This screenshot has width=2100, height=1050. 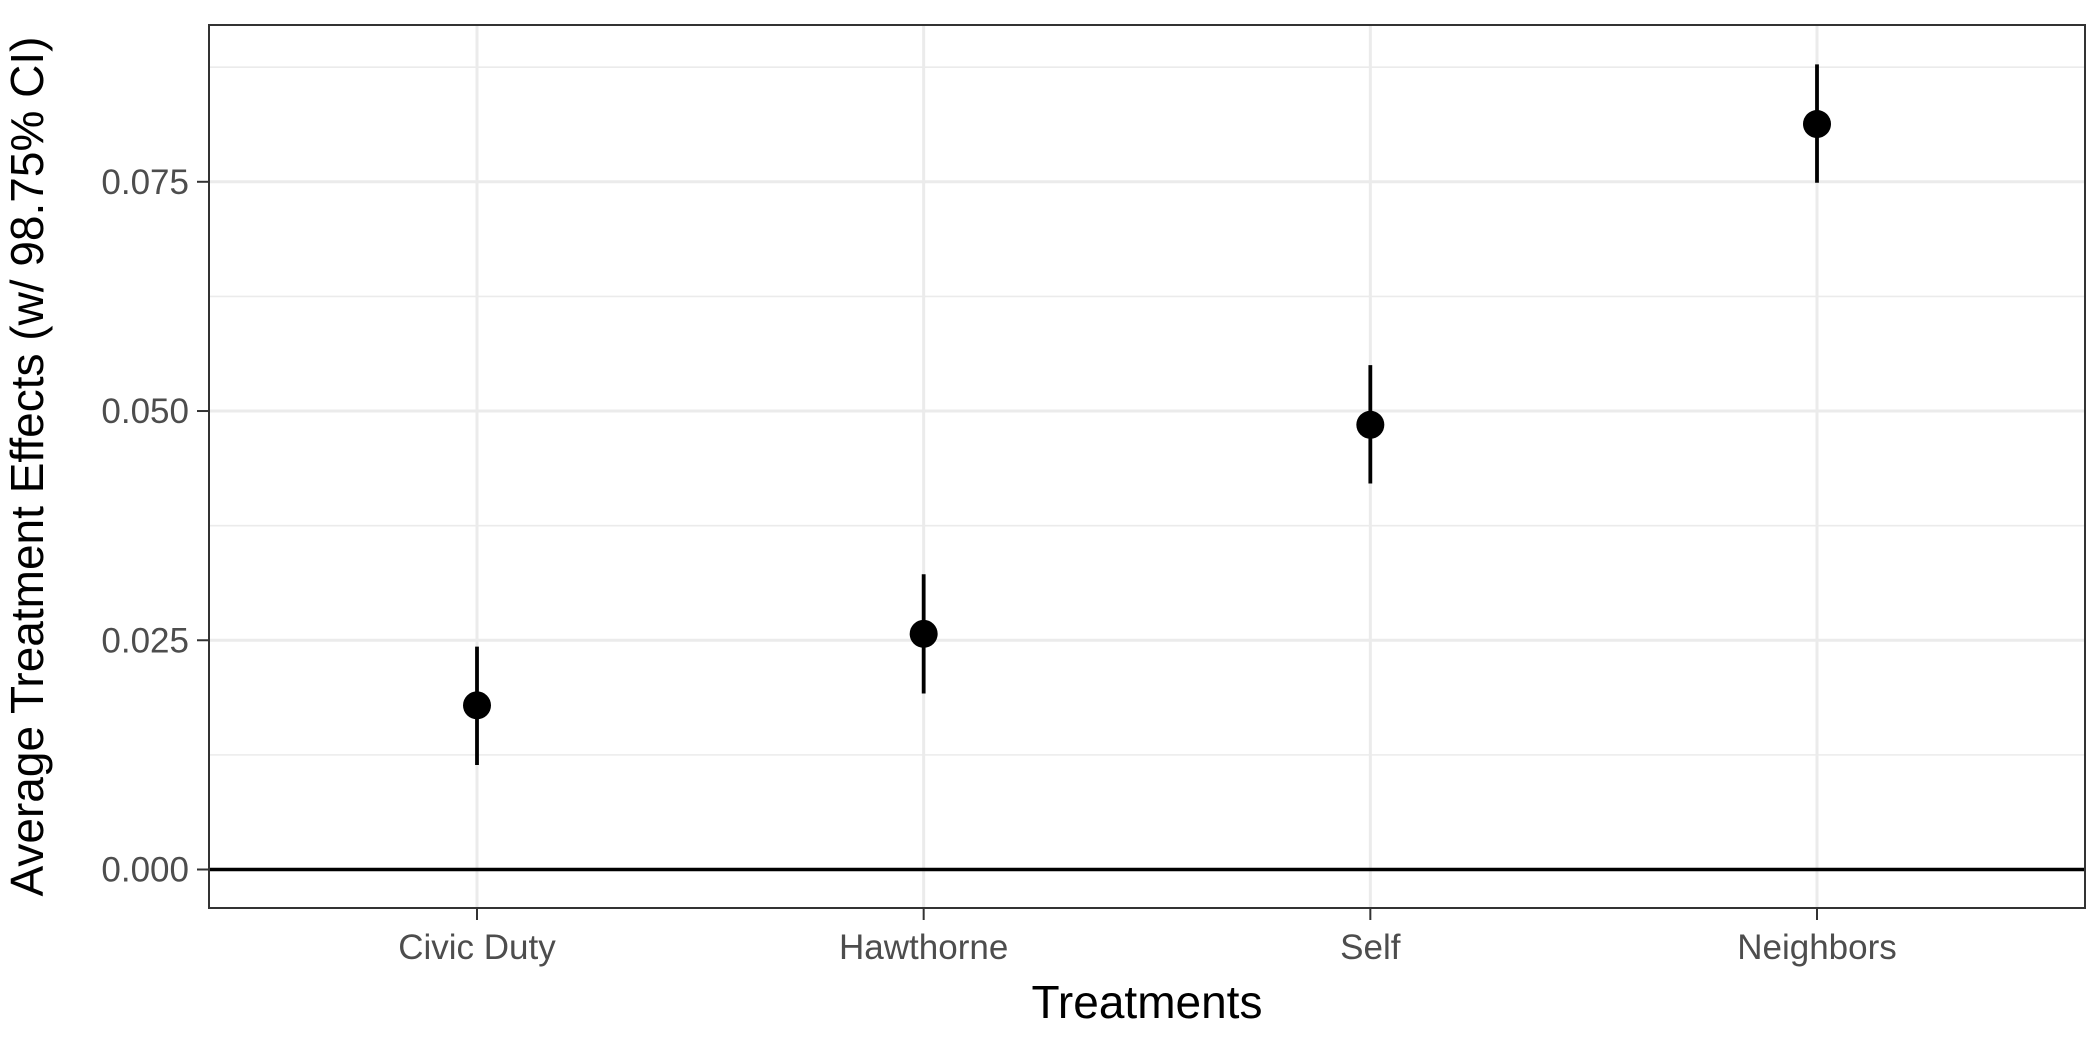 What do you see at coordinates (145, 411) in the screenshot?
I see `y-tick-label: 0.050` at bounding box center [145, 411].